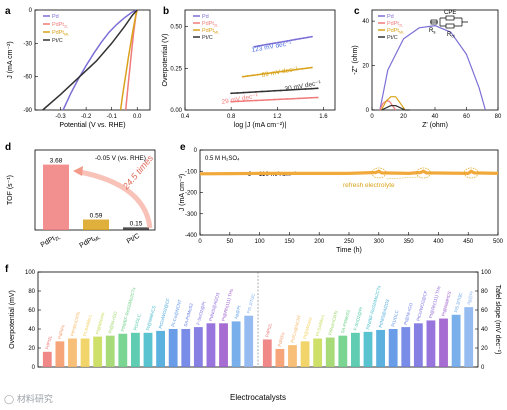 The width and height of the screenshot is (507, 410). What do you see at coordinates (28, 400) in the screenshot?
I see `watermark-text: ◯ 材料研究` at bounding box center [28, 400].